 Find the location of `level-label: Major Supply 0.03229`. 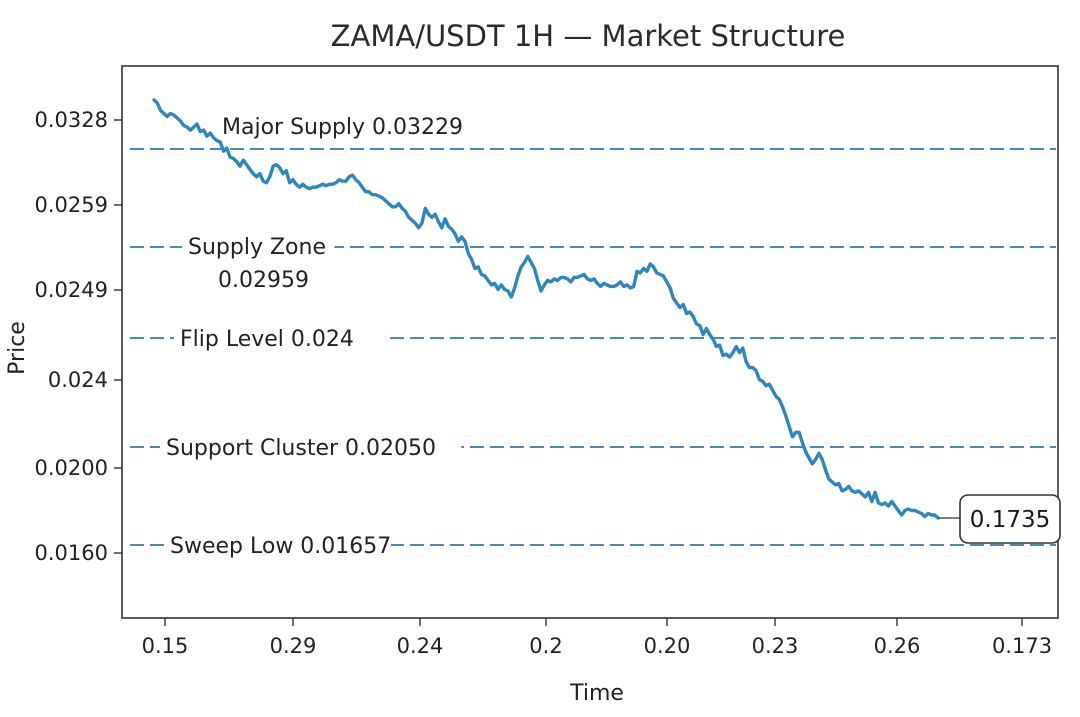

level-label: Major Supply 0.03229 is located at coordinates (342, 127).